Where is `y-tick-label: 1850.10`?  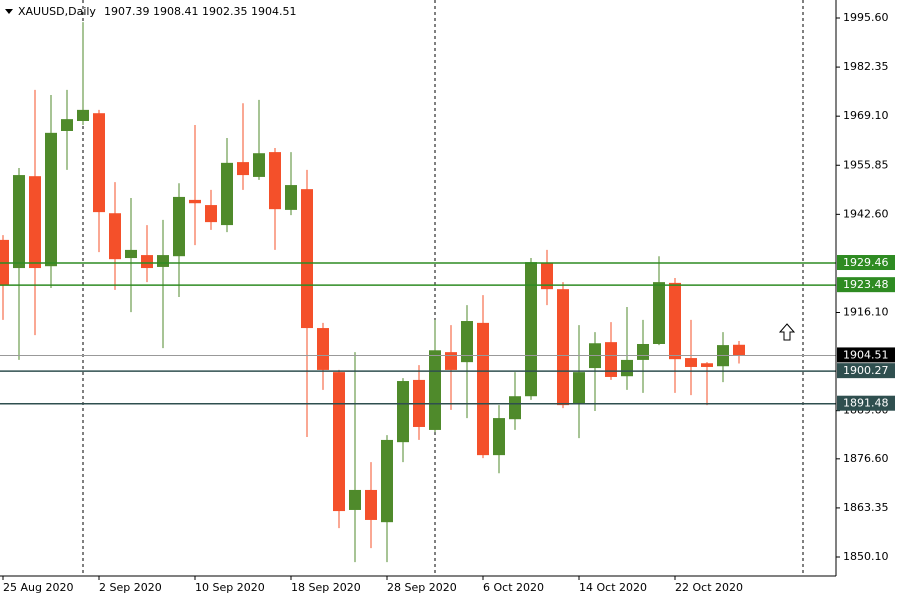 y-tick-label: 1850.10 is located at coordinates (866, 556).